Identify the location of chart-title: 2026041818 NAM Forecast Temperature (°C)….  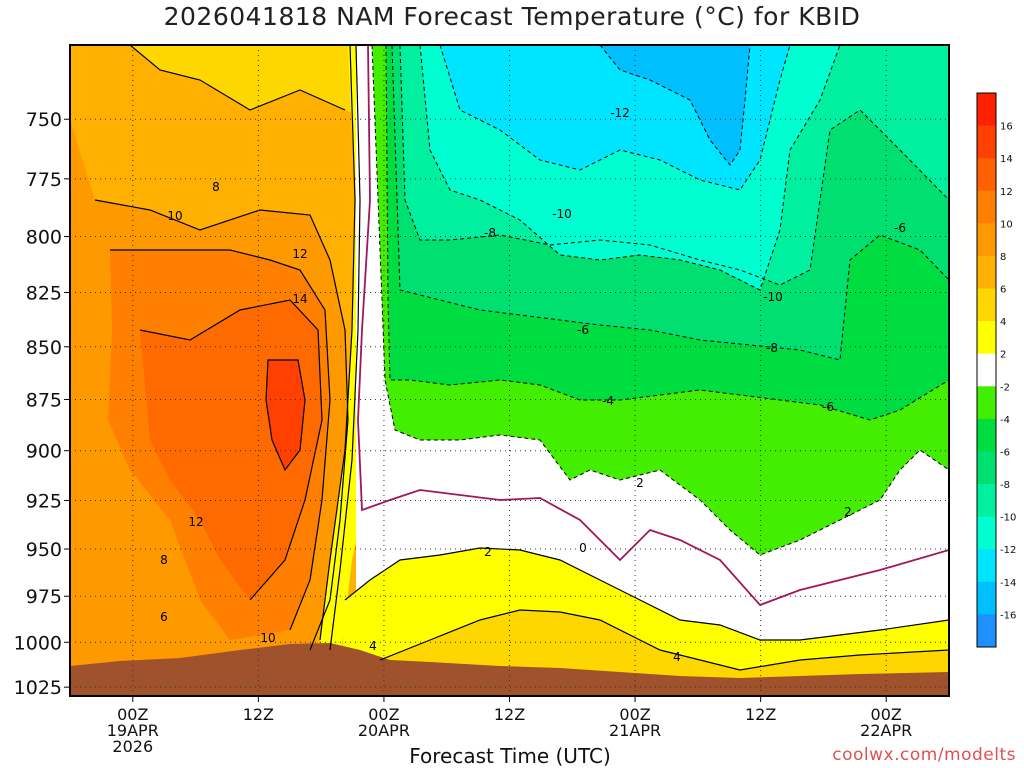
(512, 16).